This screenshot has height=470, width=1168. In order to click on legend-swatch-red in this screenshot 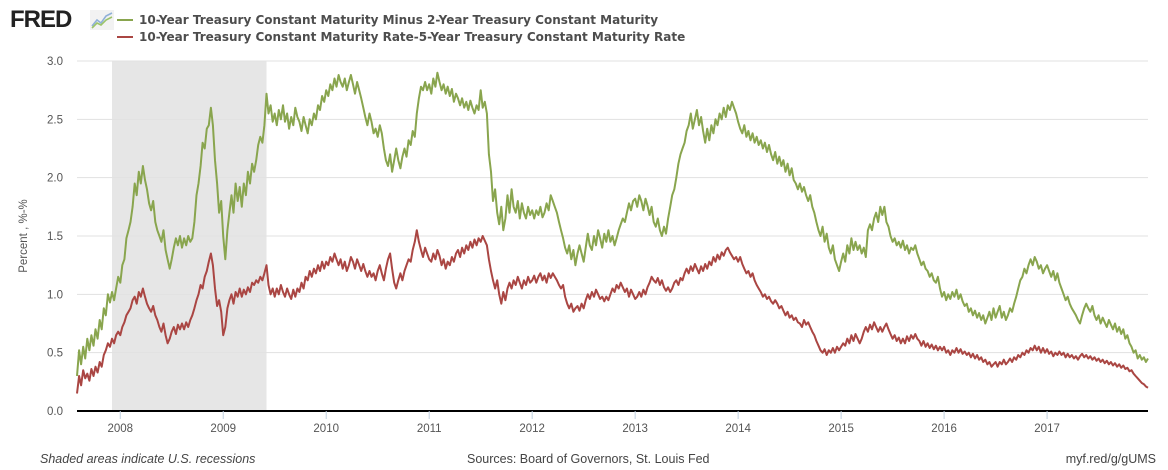, I will do `click(125, 36)`.